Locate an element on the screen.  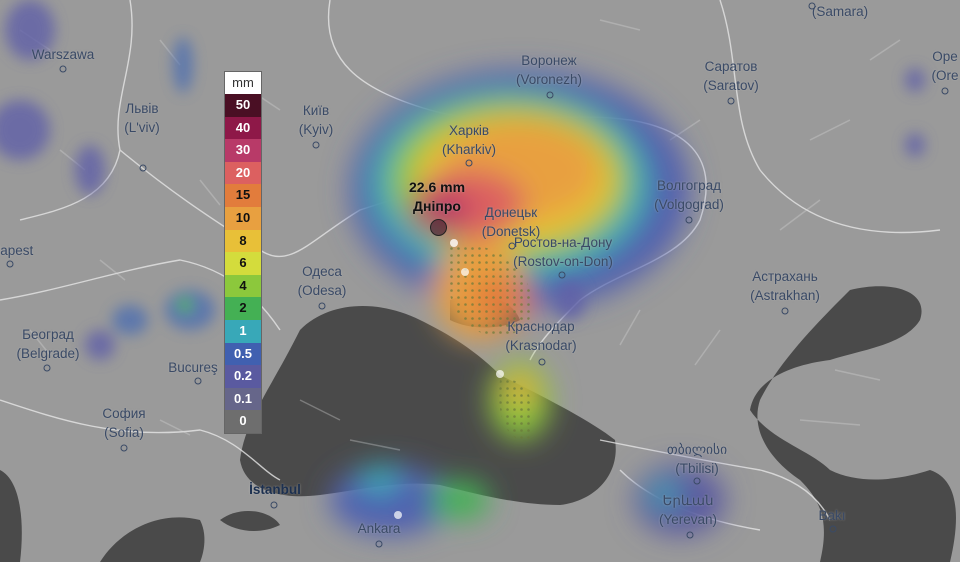
city-label: Волгоград (Volgograd) is located at coordinates (689, 195).